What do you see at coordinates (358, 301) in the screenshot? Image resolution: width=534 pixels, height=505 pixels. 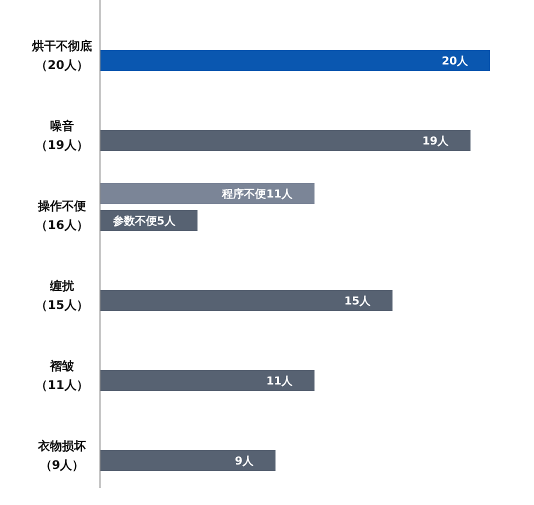 I see `data-label: 15人` at bounding box center [358, 301].